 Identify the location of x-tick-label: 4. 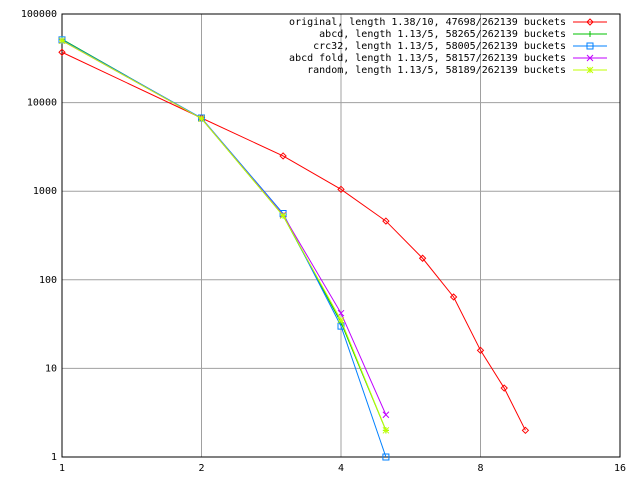
(341, 468).